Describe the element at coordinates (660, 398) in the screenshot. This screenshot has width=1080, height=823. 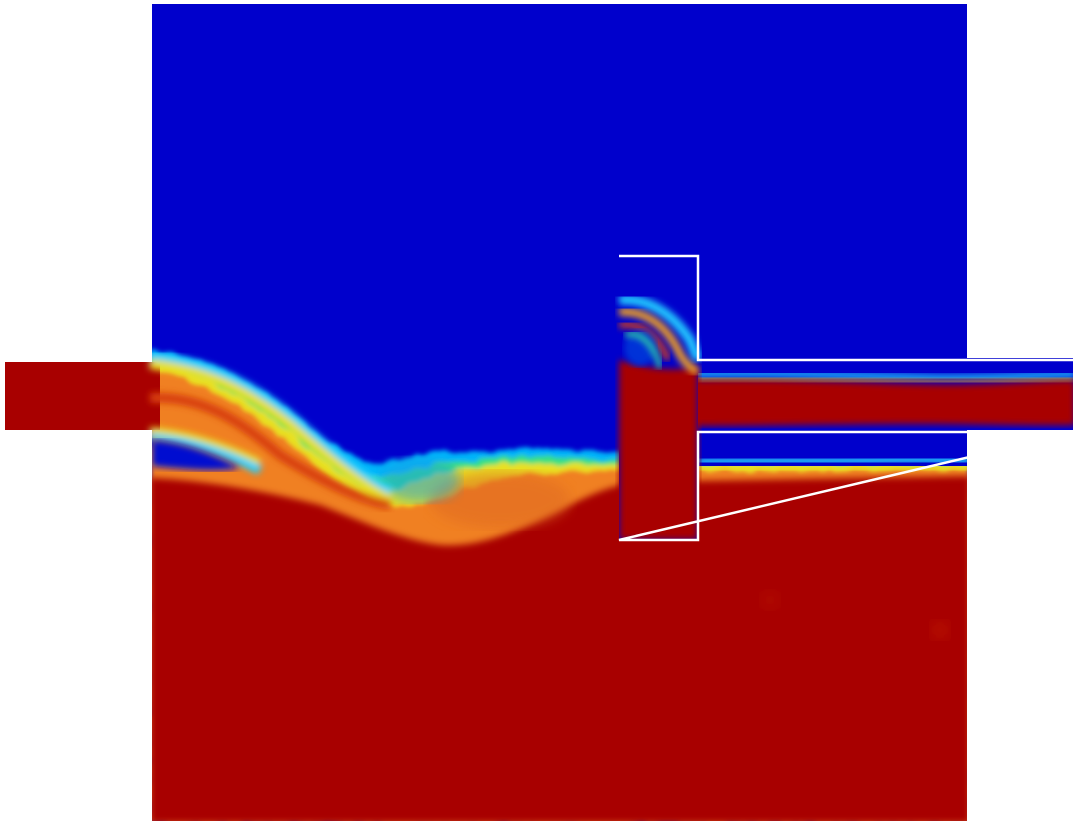
I see `baffle-interior` at that location.